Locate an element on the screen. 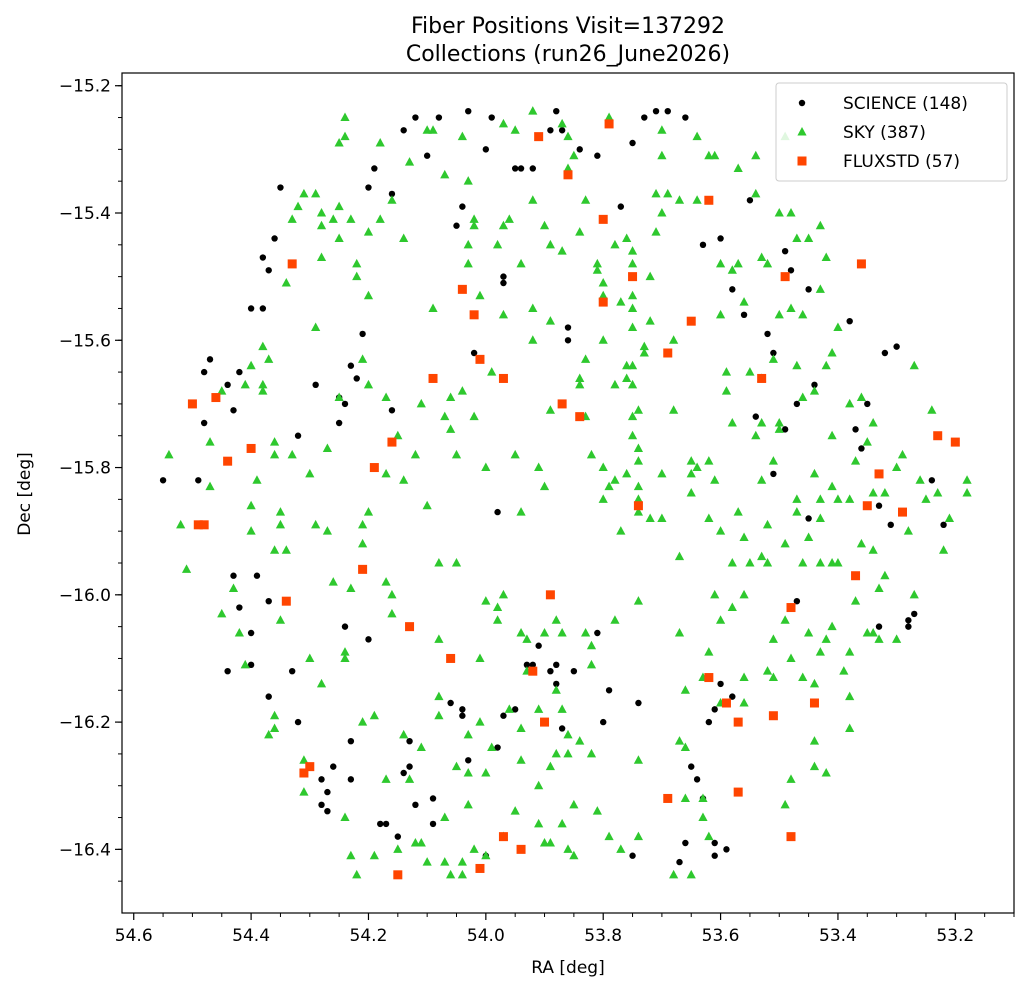 The width and height of the screenshot is (1029, 992). y-tick-label: −15.8 is located at coordinates (85, 469).